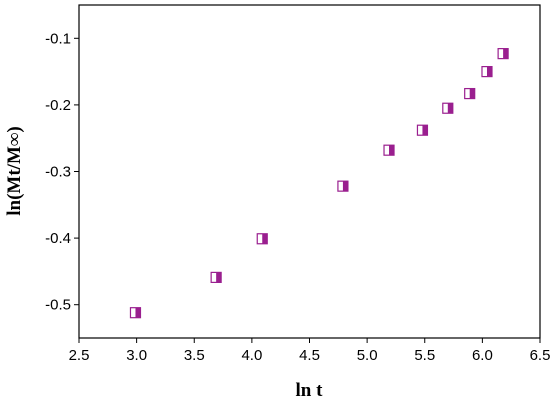  I want to click on x-tick-label: 2.5, so click(79, 355).